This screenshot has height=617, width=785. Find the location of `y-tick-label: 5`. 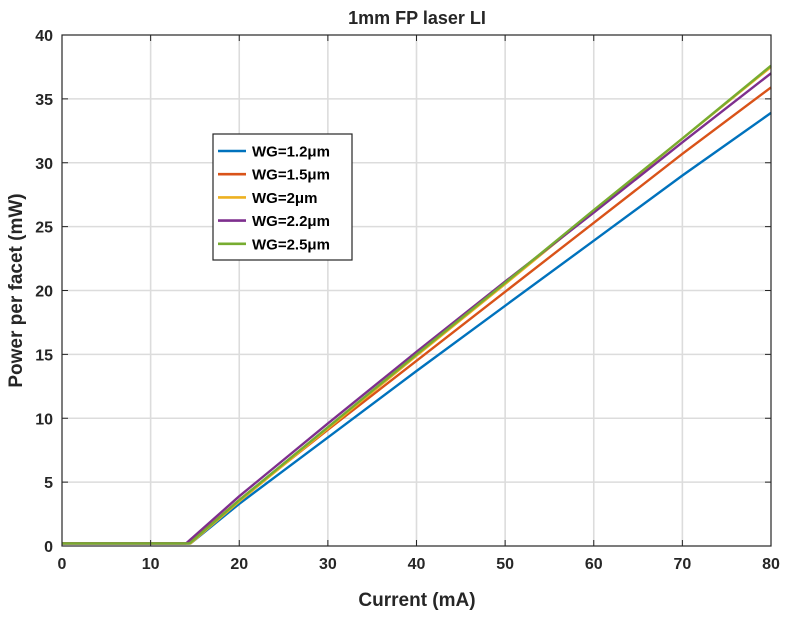

y-tick-label: 5 is located at coordinates (48, 483).